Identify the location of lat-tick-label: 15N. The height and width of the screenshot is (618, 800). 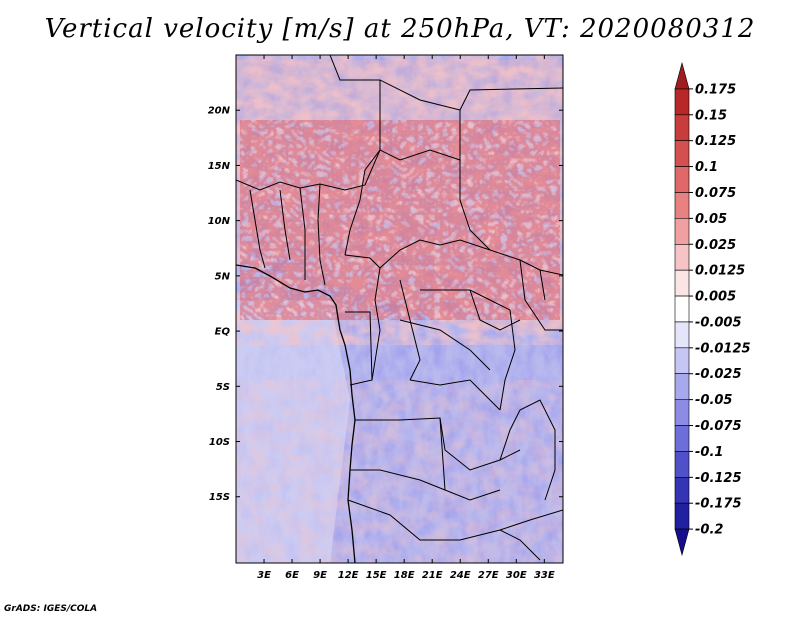
(219, 166).